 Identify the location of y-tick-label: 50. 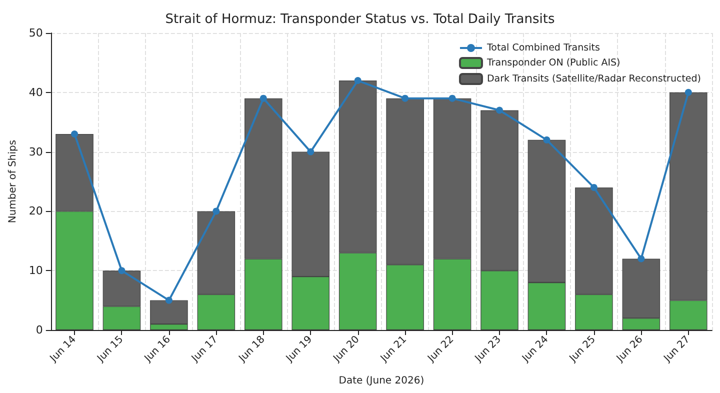
(35, 33).